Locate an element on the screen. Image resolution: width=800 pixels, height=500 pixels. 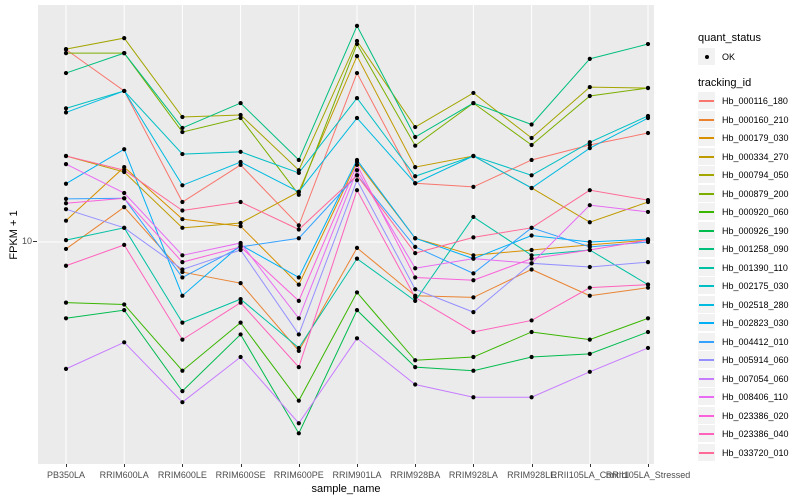
x-axis-tick-label: RRIM600LE is located at coordinates (182, 475).